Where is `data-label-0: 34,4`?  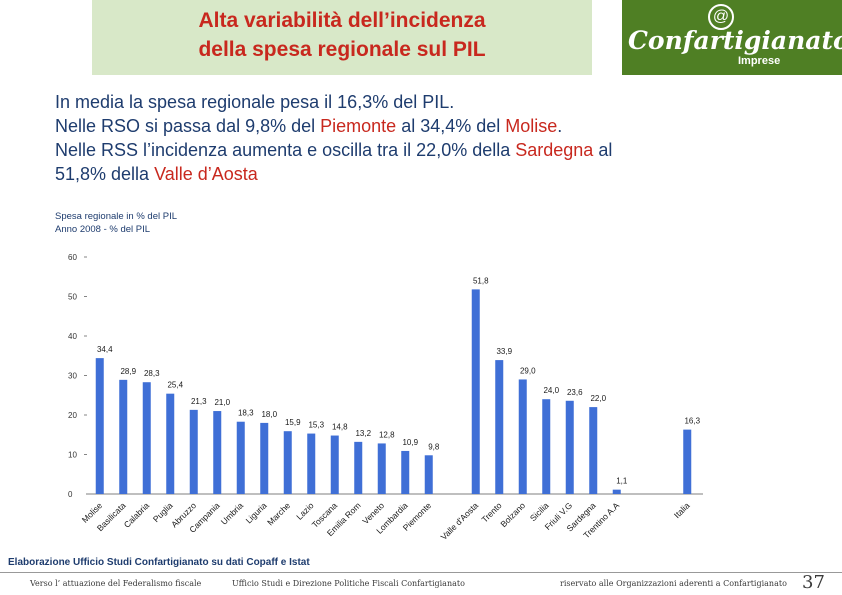 data-label-0: 34,4 is located at coordinates (105, 349).